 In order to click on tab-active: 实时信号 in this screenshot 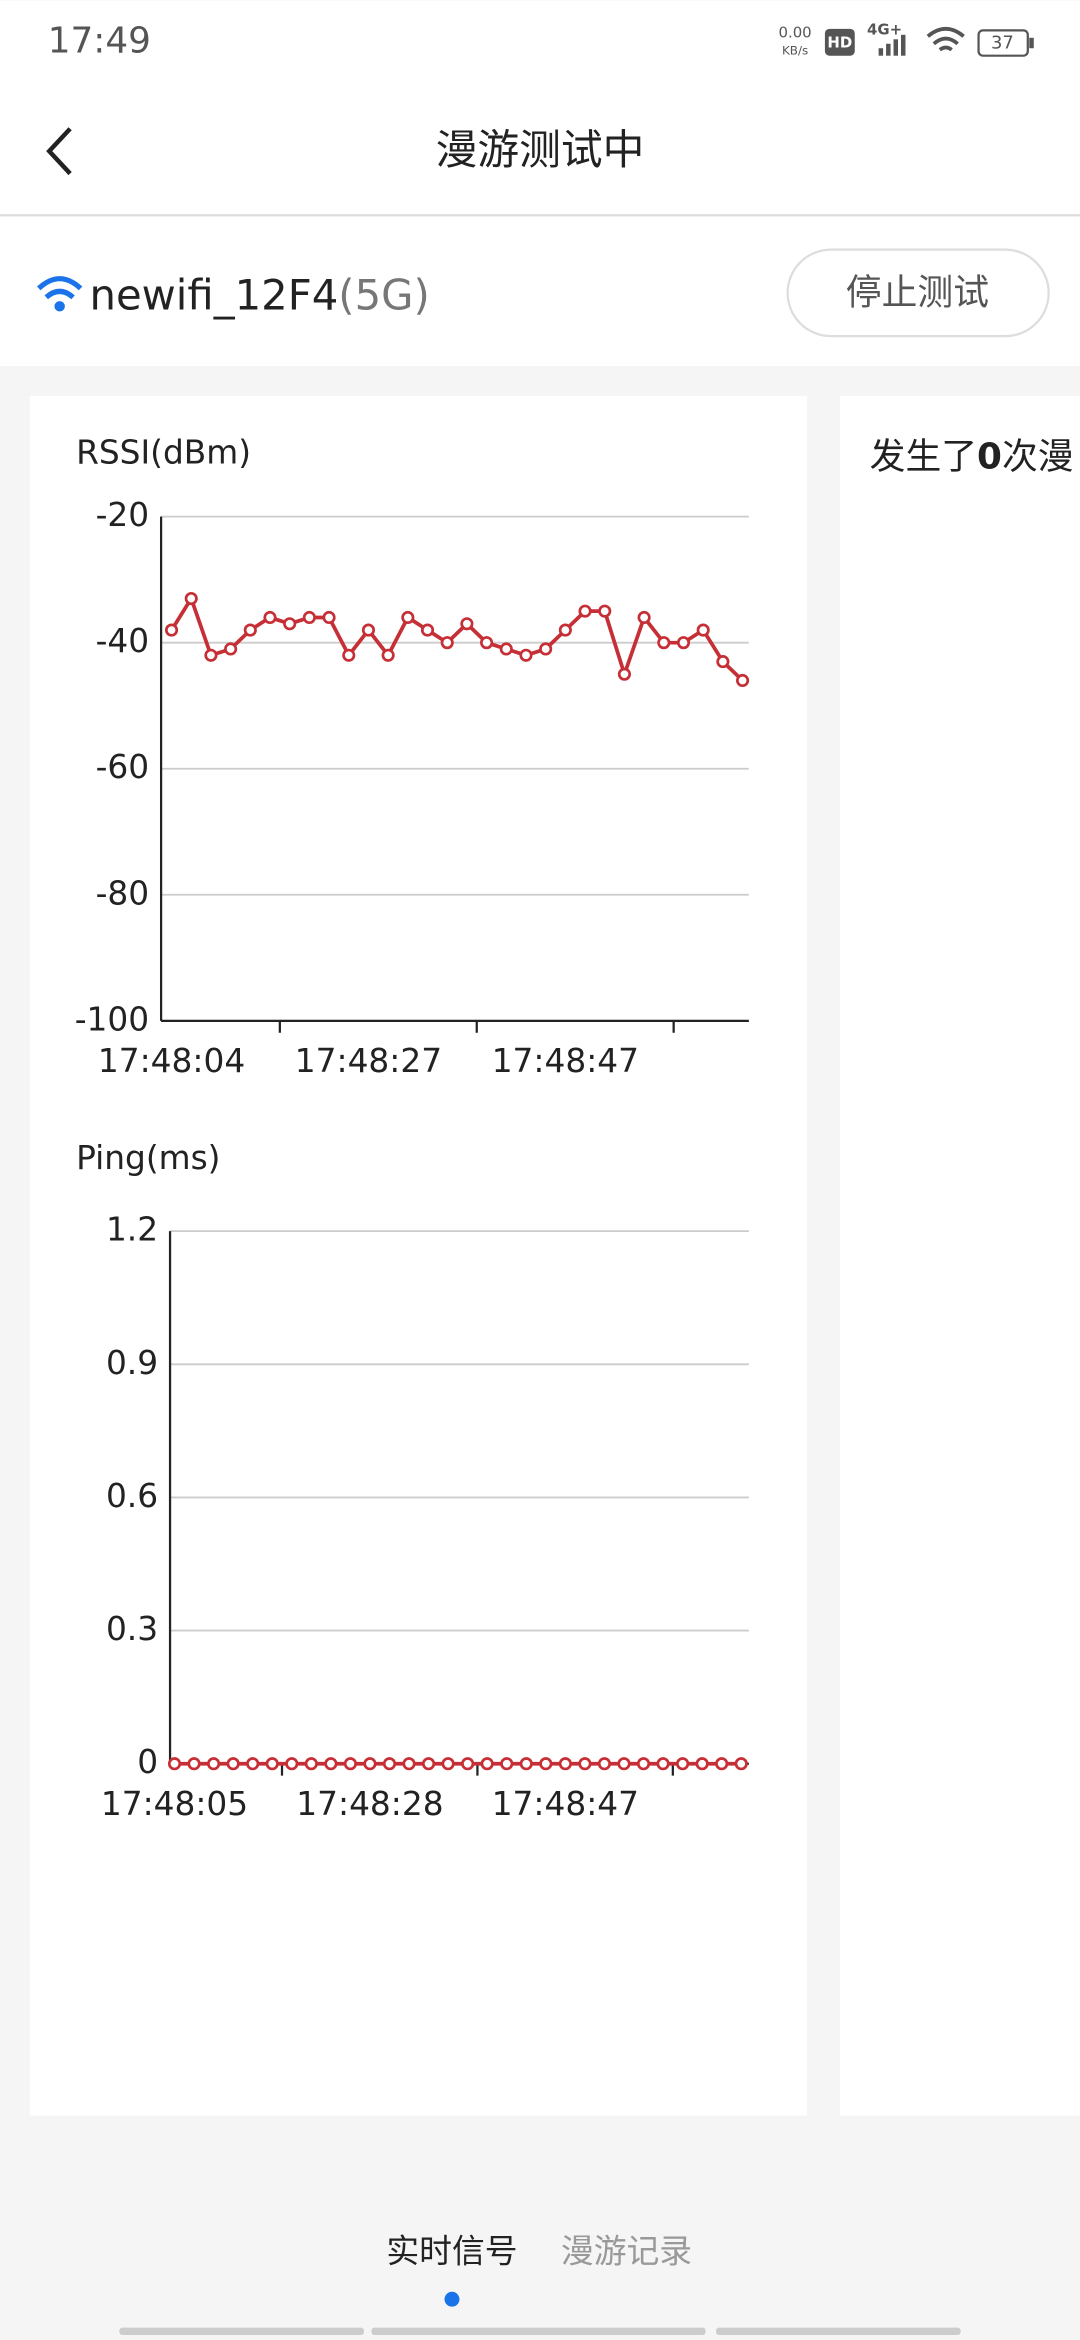, I will do `click(451, 2251)`.